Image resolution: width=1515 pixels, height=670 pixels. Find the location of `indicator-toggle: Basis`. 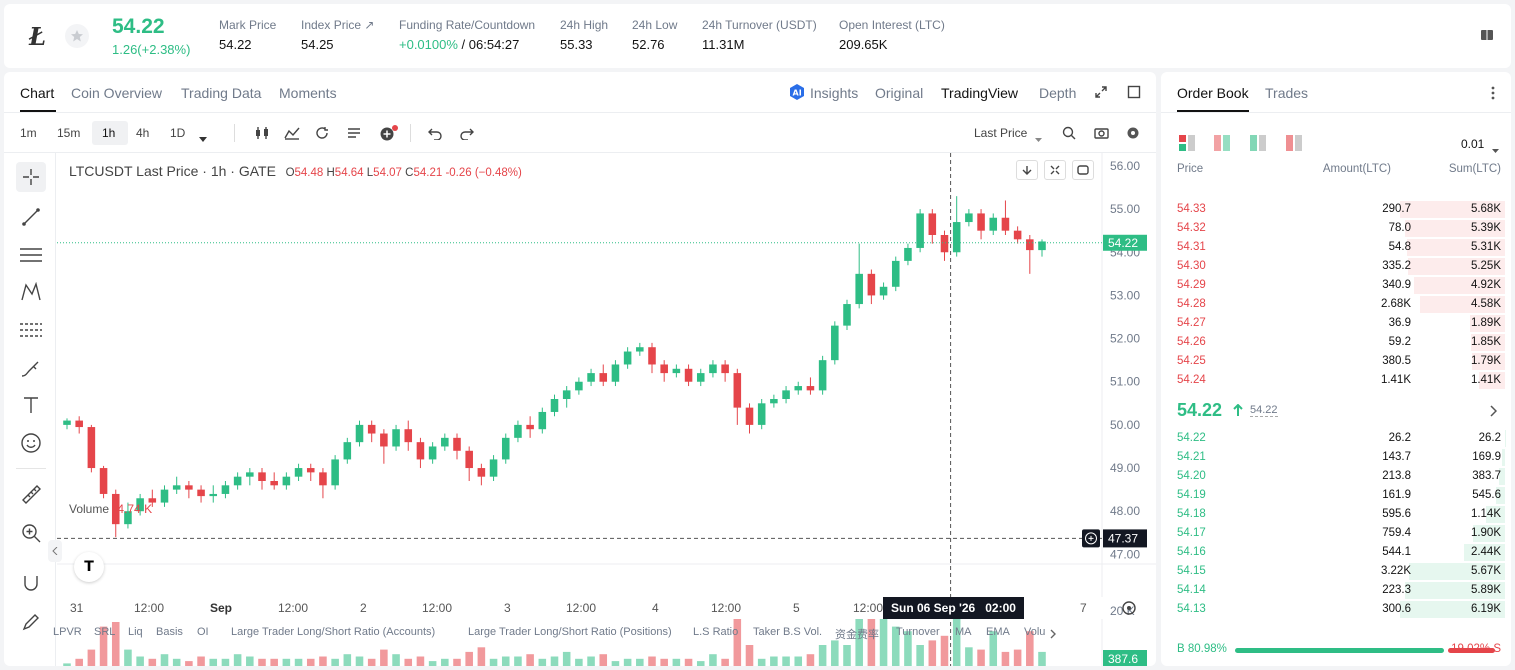

indicator-toggle: Basis is located at coordinates (169, 632).